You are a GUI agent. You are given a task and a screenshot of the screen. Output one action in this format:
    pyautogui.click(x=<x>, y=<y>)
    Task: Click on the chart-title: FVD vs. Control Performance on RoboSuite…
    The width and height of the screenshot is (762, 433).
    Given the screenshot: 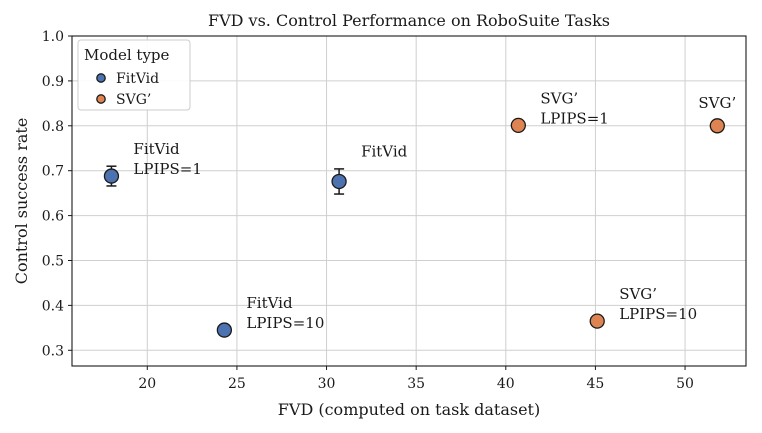 What is the action you would take?
    pyautogui.click(x=409, y=20)
    